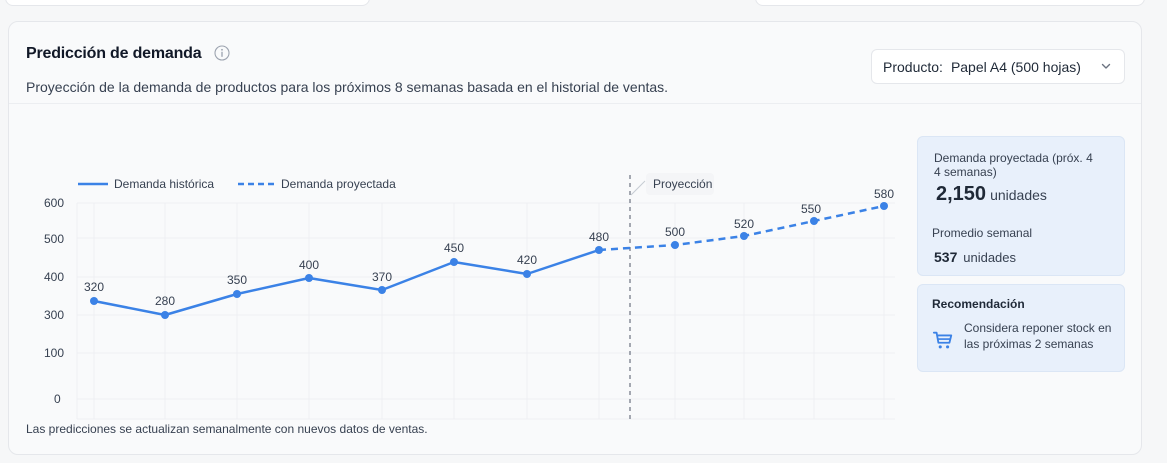 This screenshot has width=1167, height=463. Describe the element at coordinates (382, 277) in the screenshot. I see `svg-text: 370` at that location.